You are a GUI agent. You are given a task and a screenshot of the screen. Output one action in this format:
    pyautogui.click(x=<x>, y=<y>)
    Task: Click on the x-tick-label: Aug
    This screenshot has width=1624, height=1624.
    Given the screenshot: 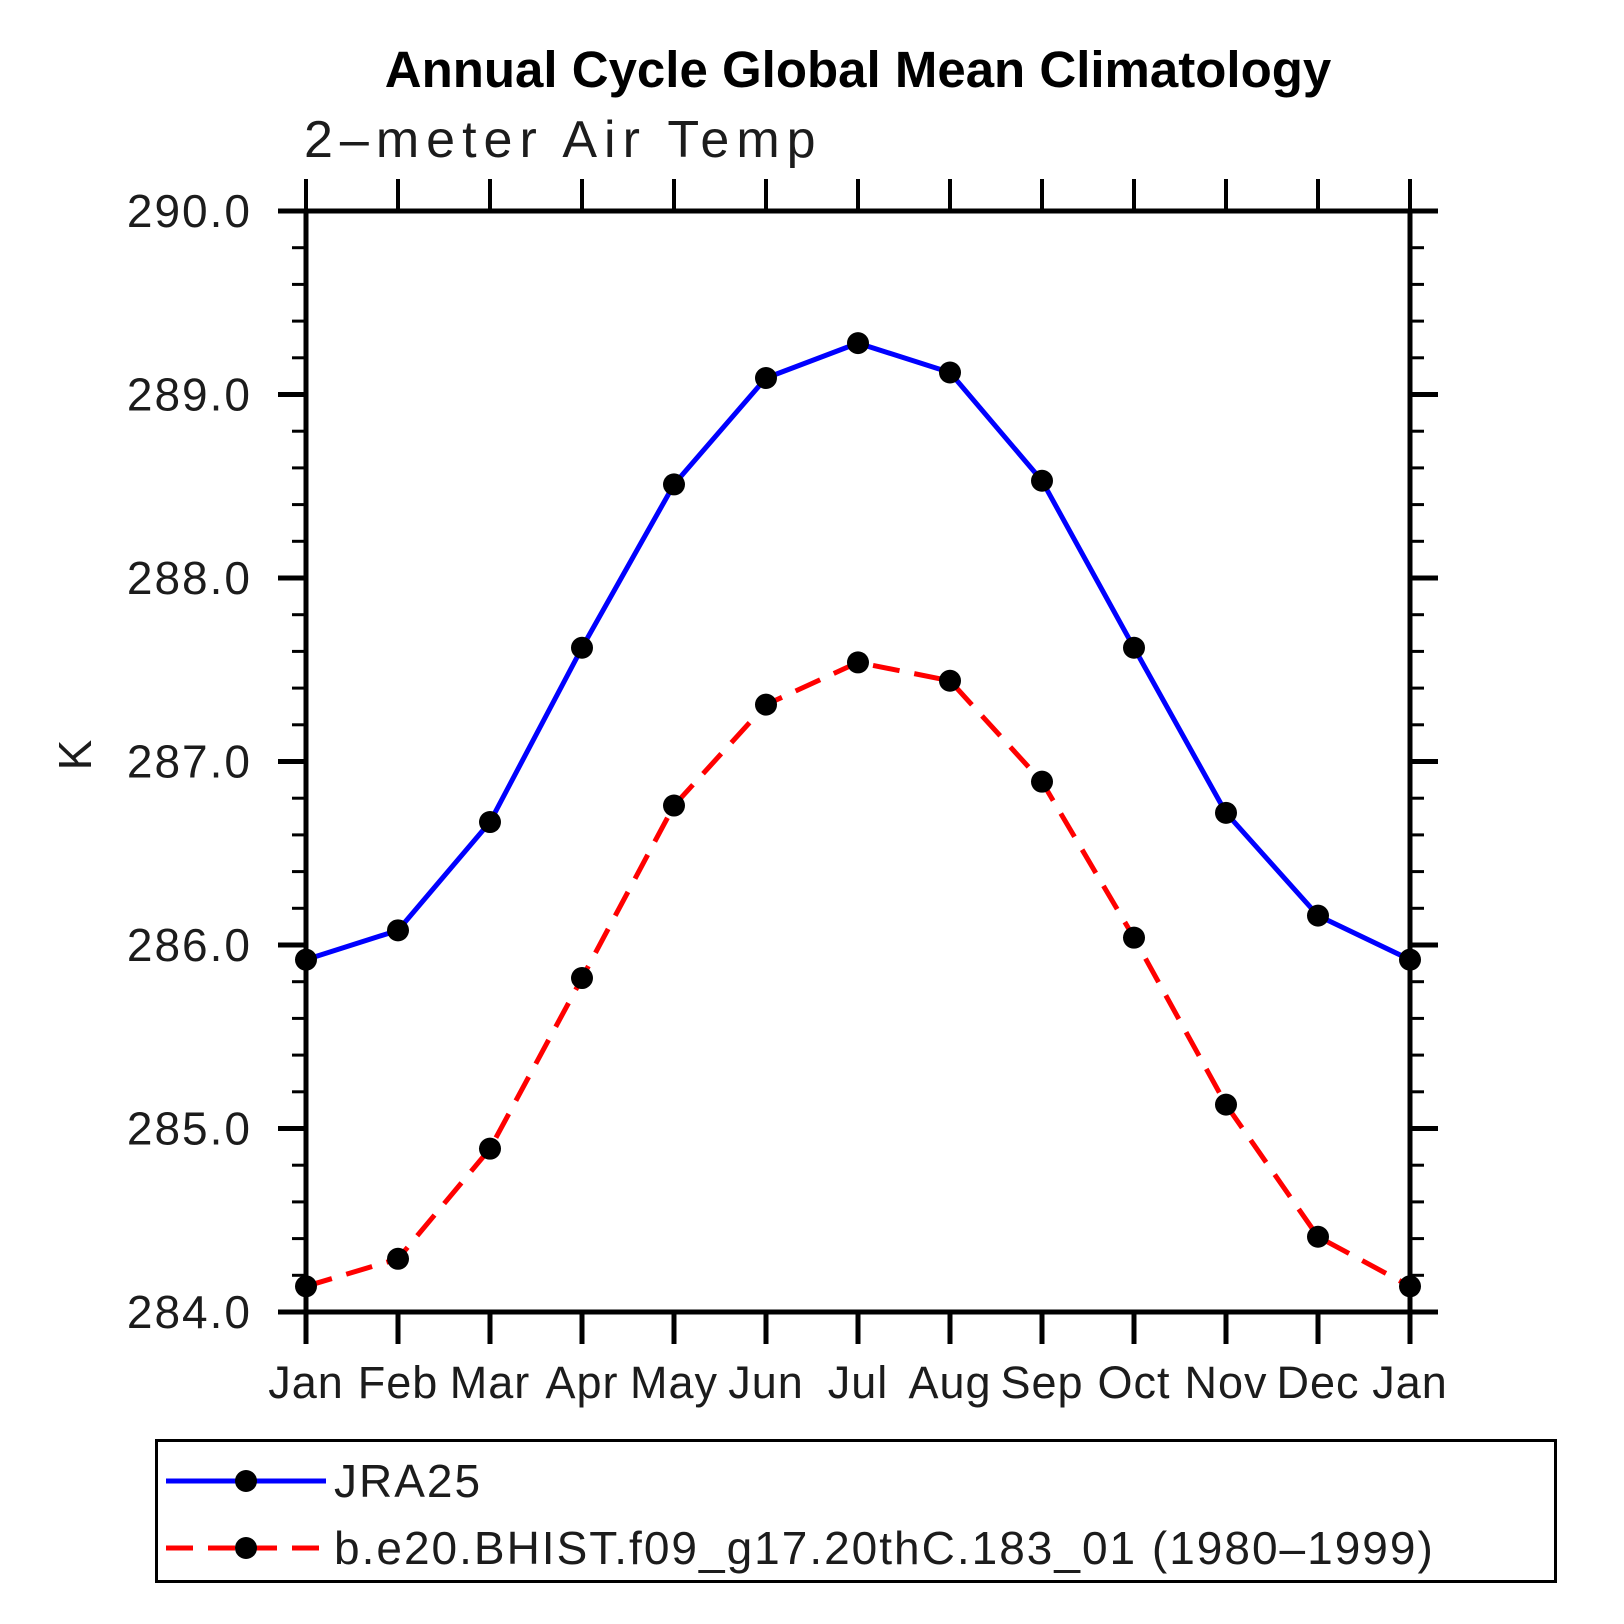 What is the action you would take?
    pyautogui.click(x=949, y=1382)
    